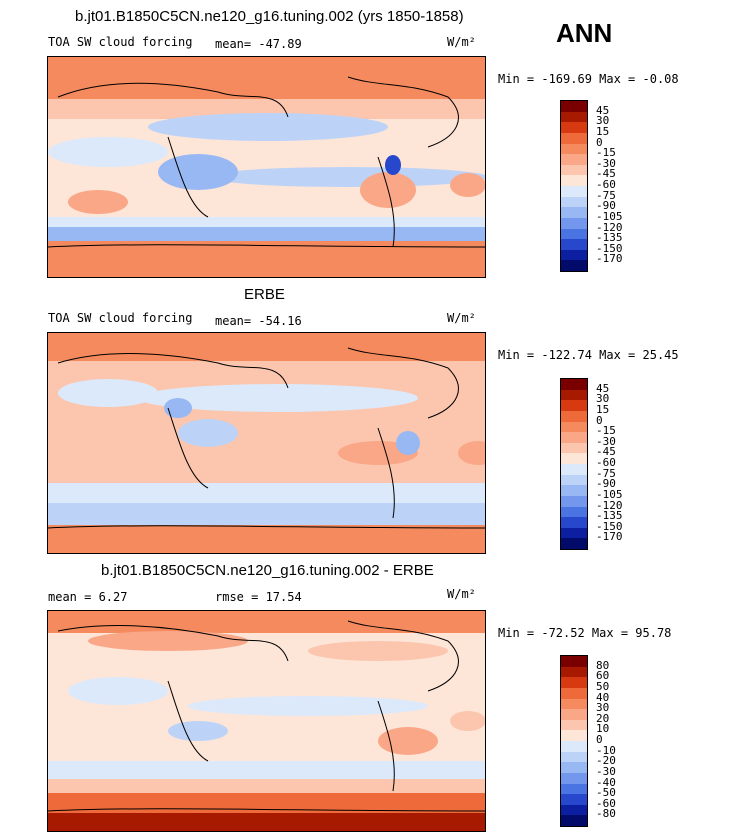 This screenshot has width=733, height=835. Describe the element at coordinates (606, 750) in the screenshot. I see `colorbar-tick-label: -10` at that location.